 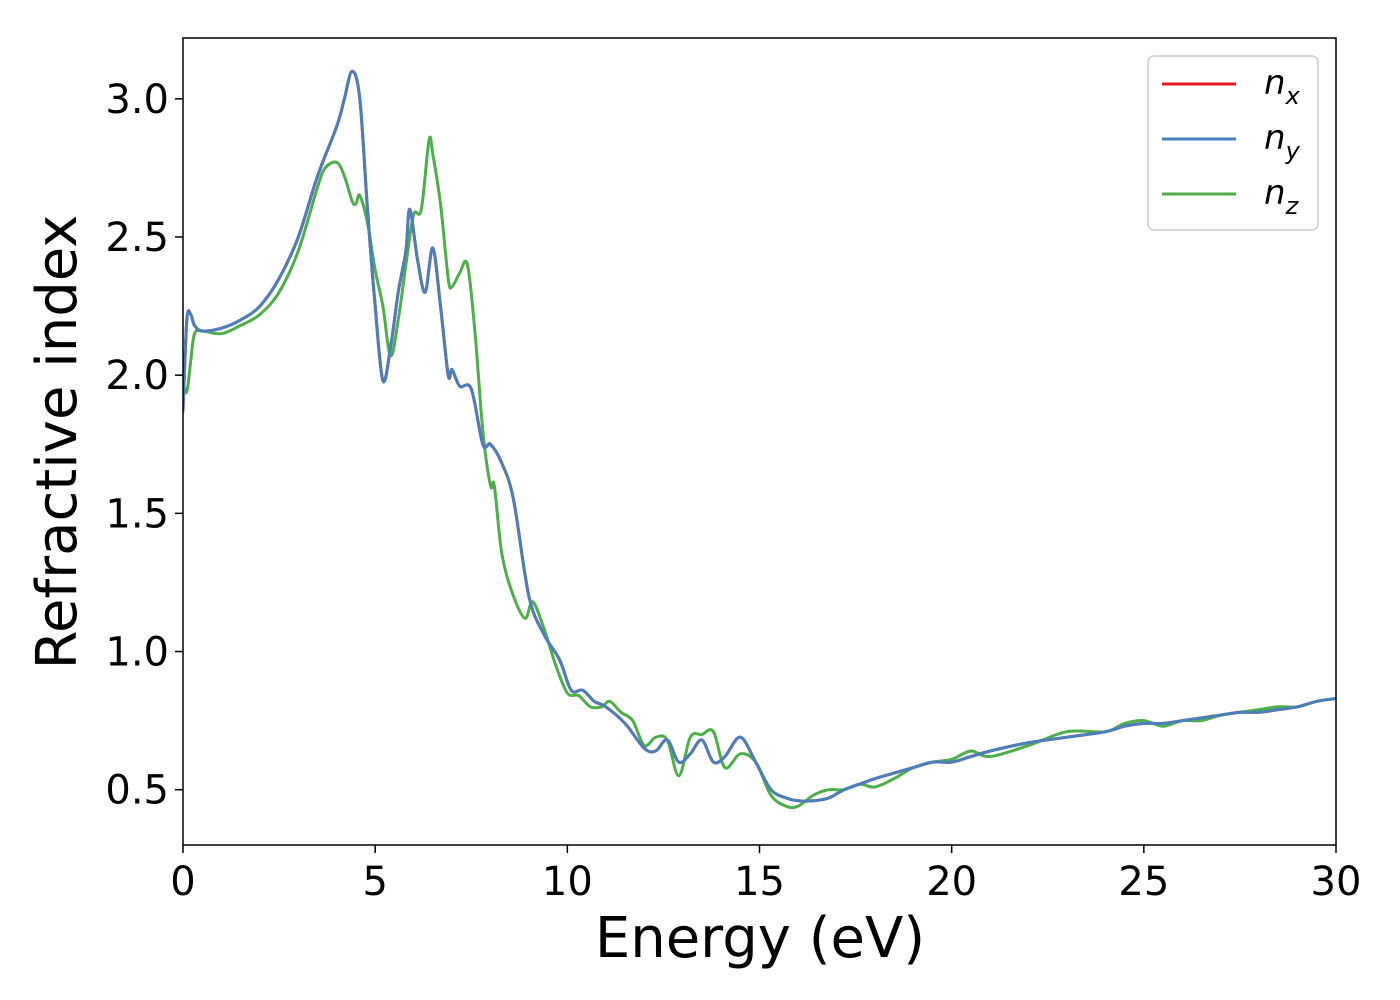 What do you see at coordinates (137, 100) in the screenshot?
I see `y-tick-label: 3.0` at bounding box center [137, 100].